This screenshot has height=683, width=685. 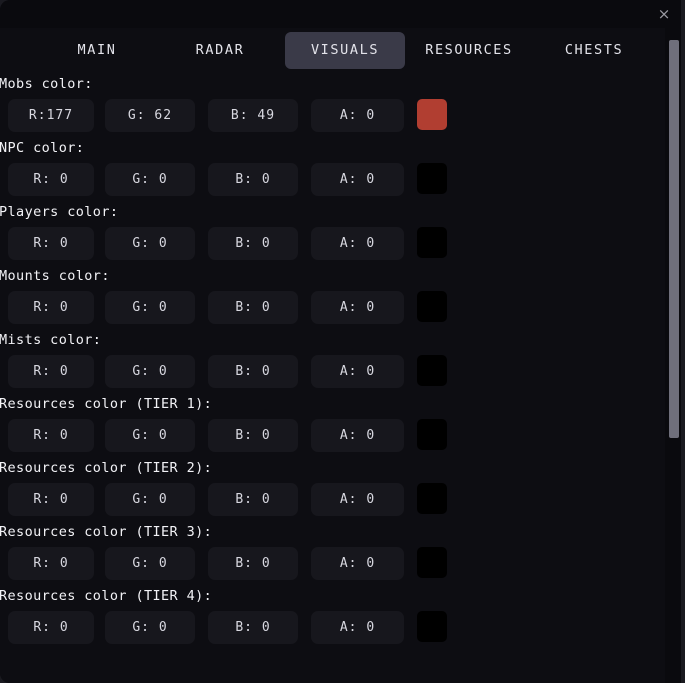 I want to click on color-section-label: Resources color (TIER 2):, so click(x=106, y=468).